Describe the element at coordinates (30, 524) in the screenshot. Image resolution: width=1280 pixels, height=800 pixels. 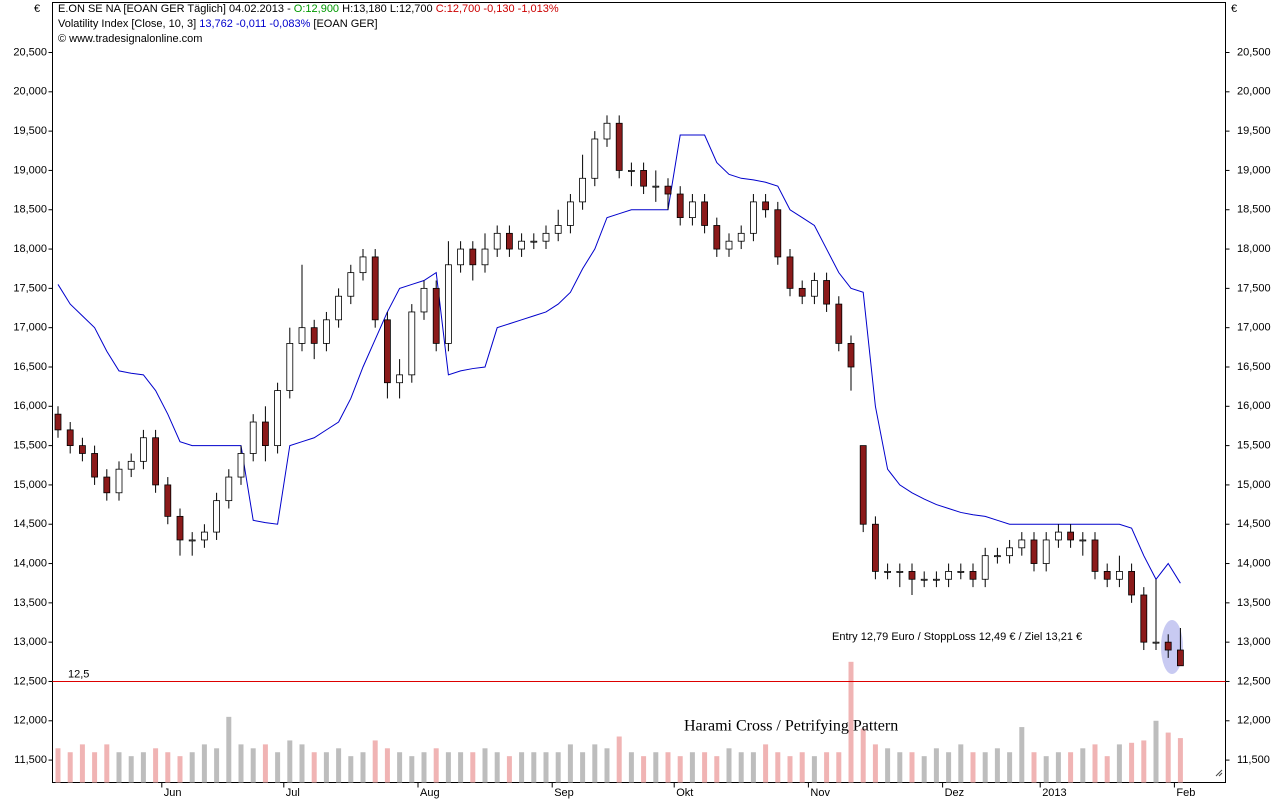
I see `y-tick-label: 14,500` at that location.